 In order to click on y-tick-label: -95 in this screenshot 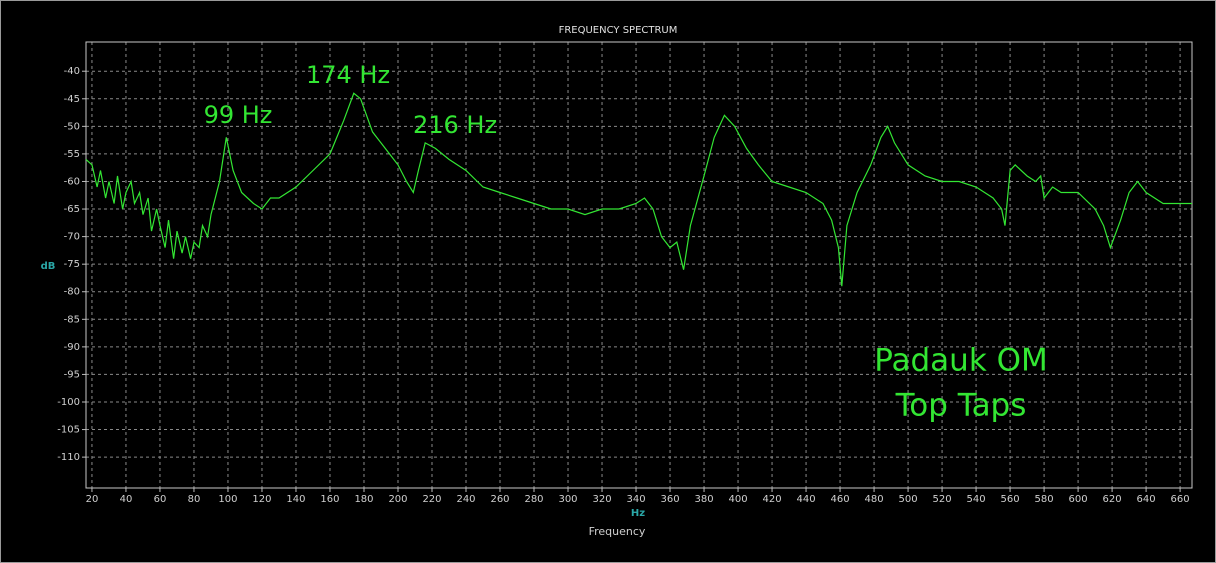, I will do `click(72, 374)`.